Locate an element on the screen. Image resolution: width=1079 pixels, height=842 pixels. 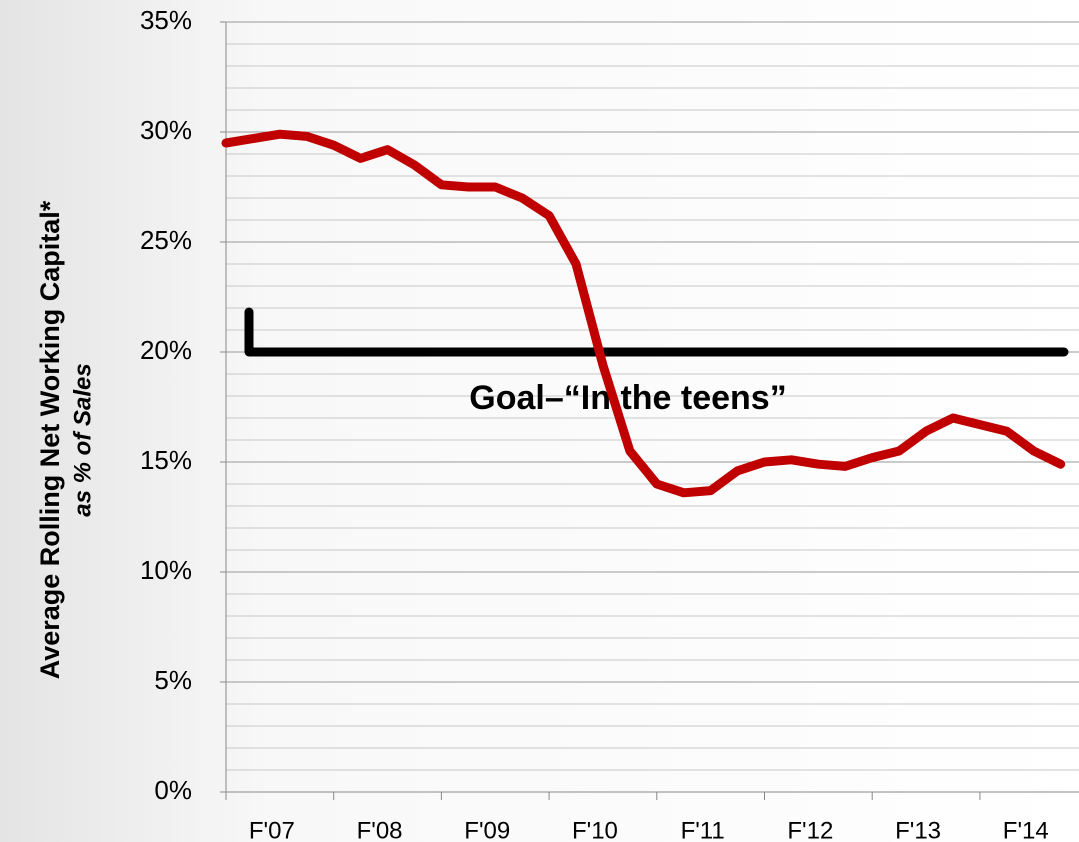
y-tick-label: 25% is located at coordinates (166, 240).